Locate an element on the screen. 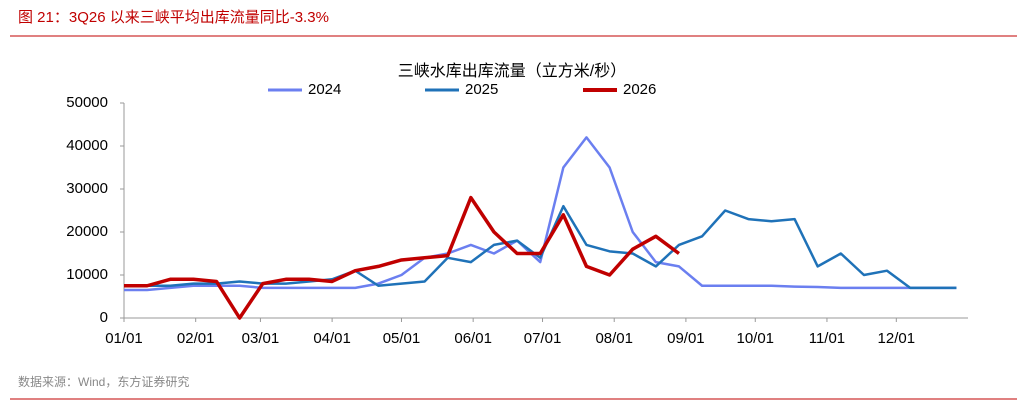  header-title: 图 21：3Q26 以来三峡平均出库流量同比-3.3% is located at coordinates (173, 17).